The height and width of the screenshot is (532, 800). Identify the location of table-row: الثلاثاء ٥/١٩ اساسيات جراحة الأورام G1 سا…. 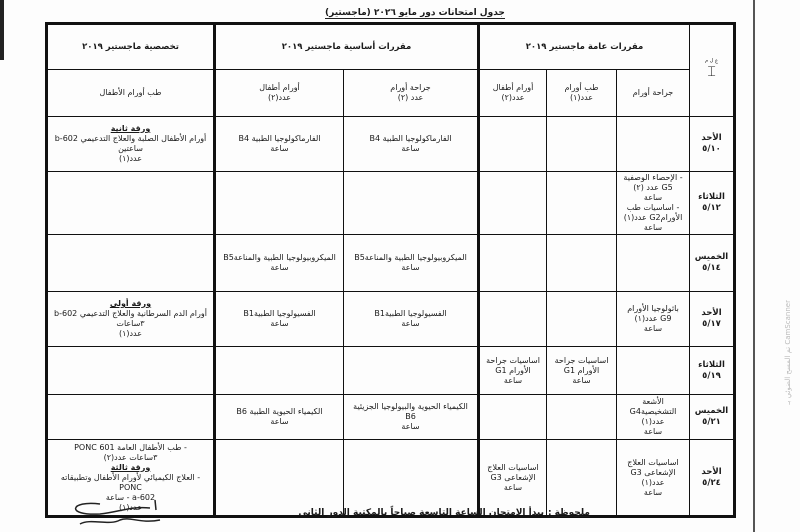
(391, 370).